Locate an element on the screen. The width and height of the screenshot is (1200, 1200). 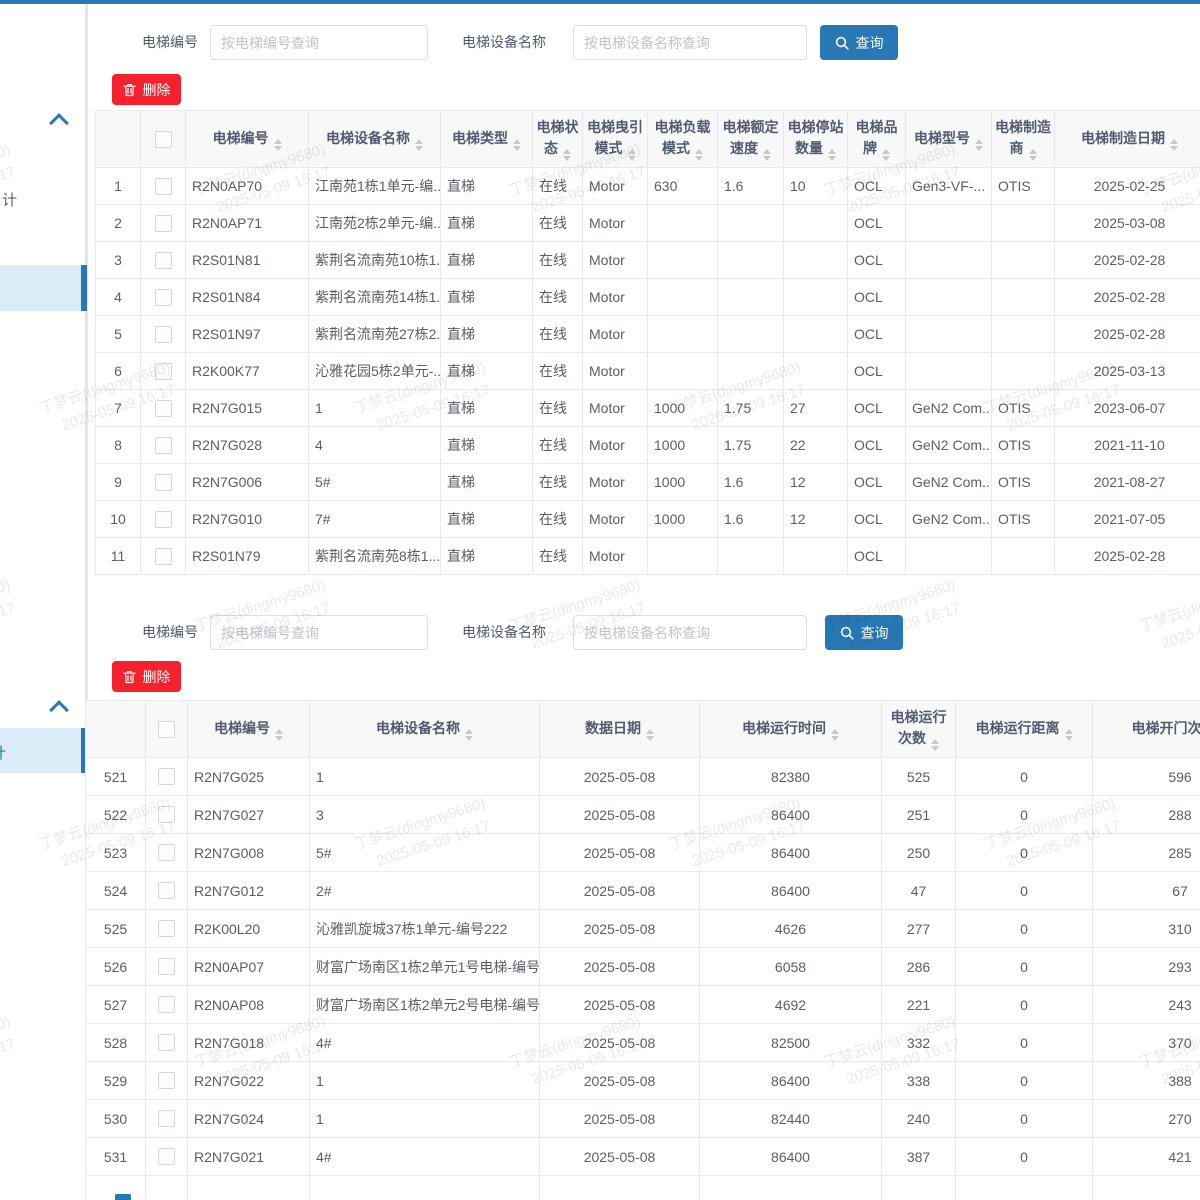
table-cell: 1.75 is located at coordinates (750, 445).